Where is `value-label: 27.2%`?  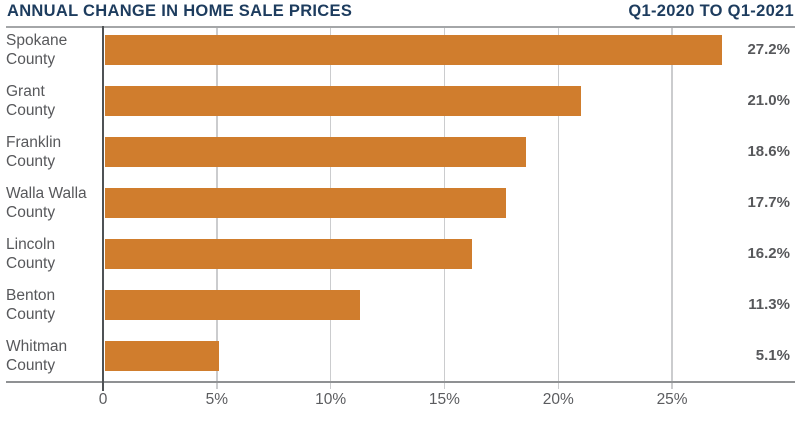
value-label: 27.2% is located at coordinates (768, 49).